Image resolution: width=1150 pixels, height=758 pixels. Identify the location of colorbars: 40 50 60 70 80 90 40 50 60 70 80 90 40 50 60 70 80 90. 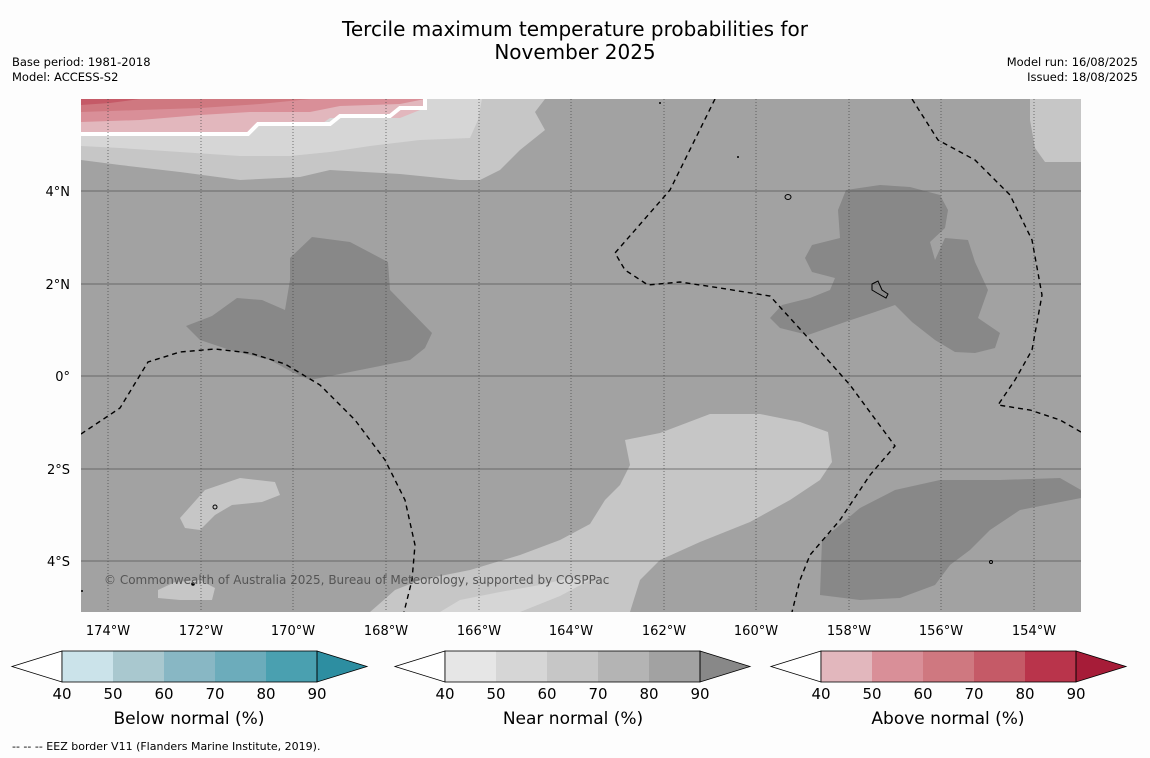
(569, 676).